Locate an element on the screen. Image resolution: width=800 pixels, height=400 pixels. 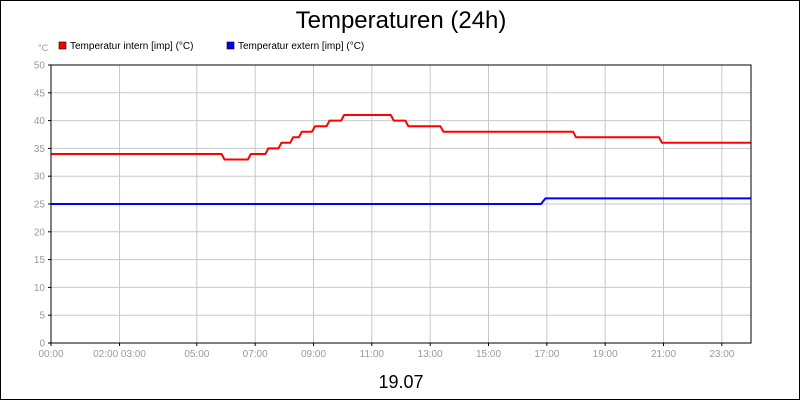
x-tick-label: 21:00 is located at coordinates (663, 354).